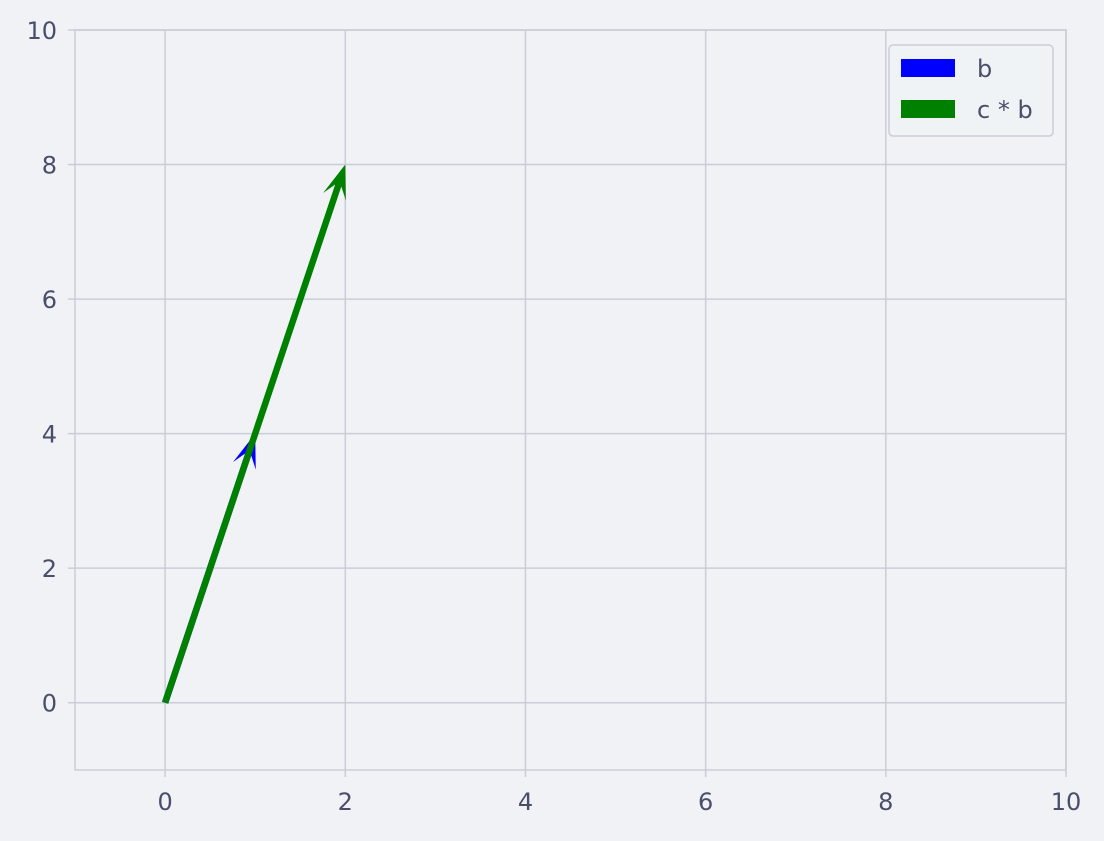 This screenshot has height=841, width=1104. I want to click on x-tick-label: 6, so click(705, 802).